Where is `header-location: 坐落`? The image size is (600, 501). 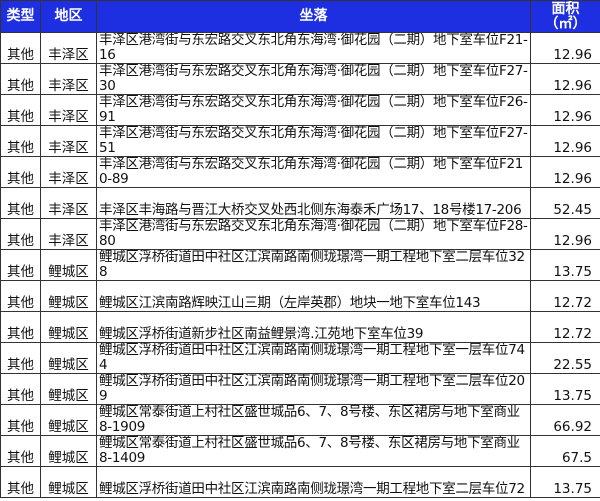 header-location: 坐落 is located at coordinates (313, 16).